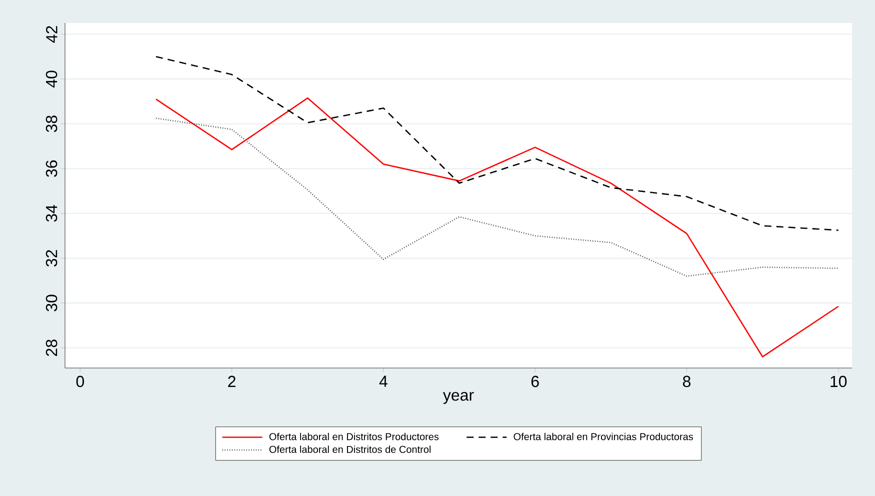 The width and height of the screenshot is (875, 496). I want to click on legend-label: Oferta laboral en Distritos Productores, so click(354, 436).